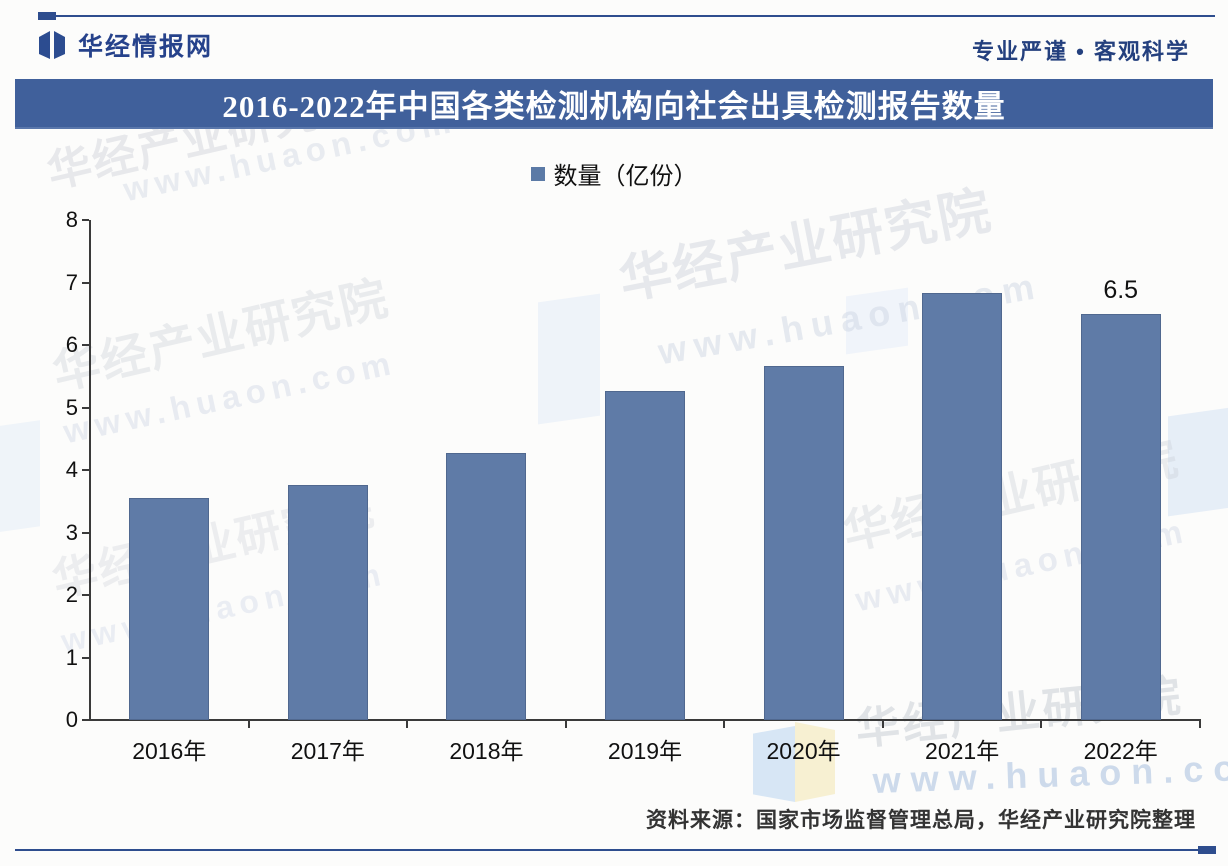  Describe the element at coordinates (921, 820) in the screenshot. I see `source-note: 资料来源：国家市场监督管理总局，华经产业研究院整理` at that location.